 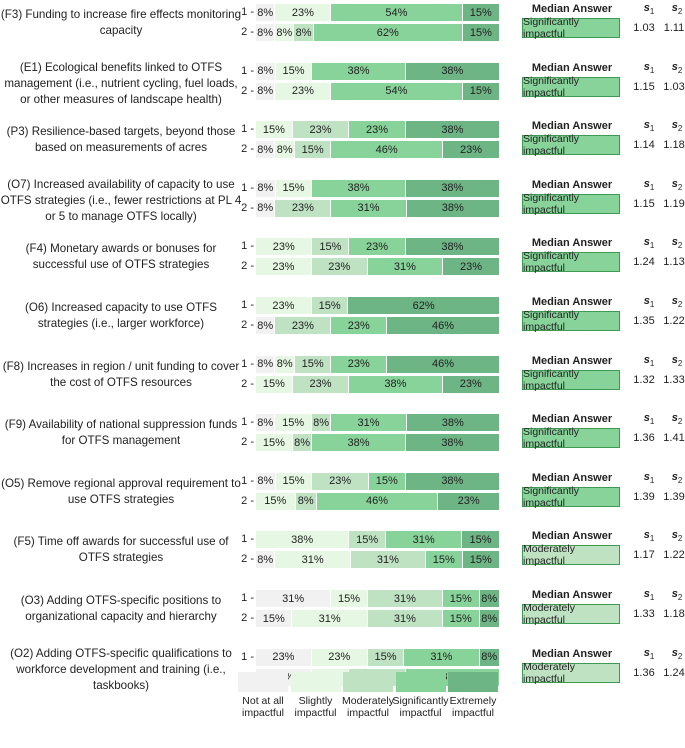 I want to click on bar-segment: 62%, so click(x=423, y=305).